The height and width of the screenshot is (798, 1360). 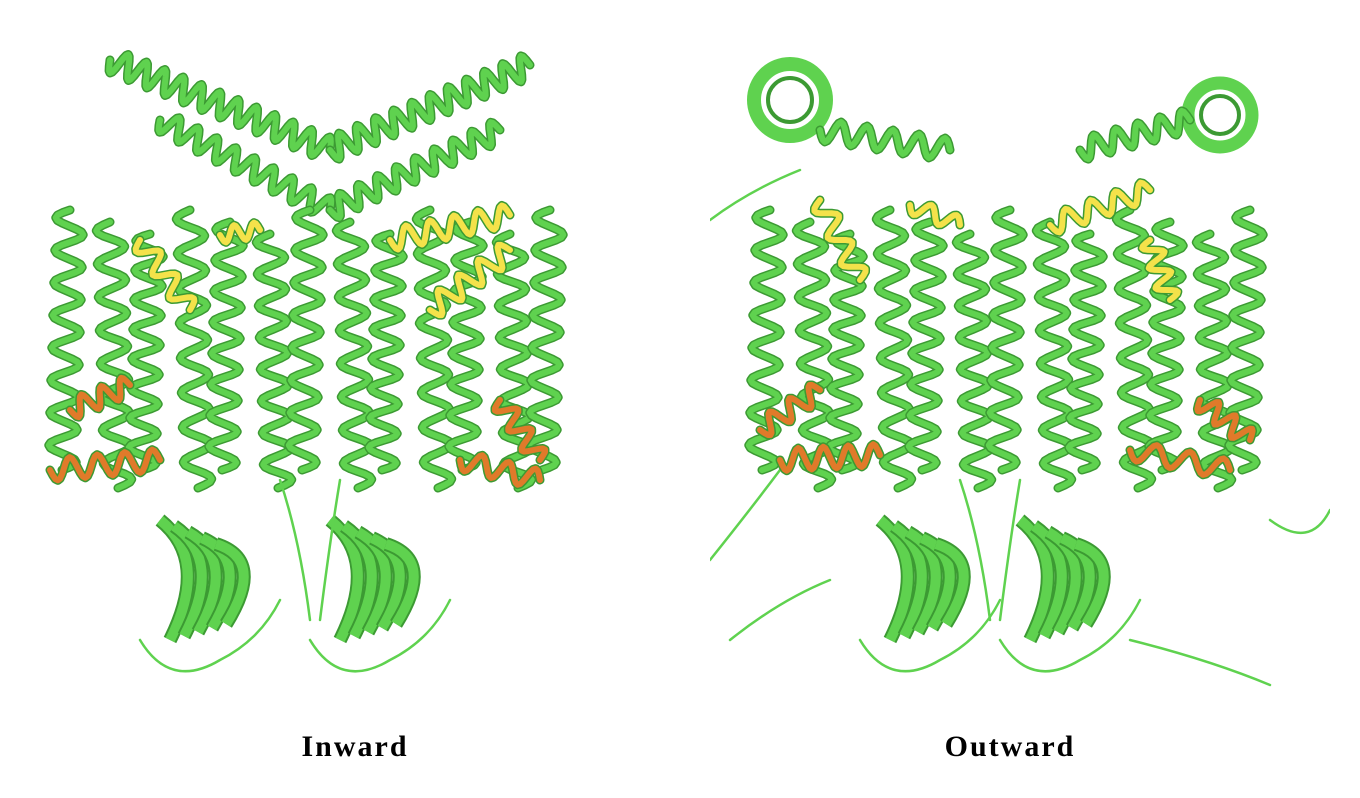 I want to click on caption-outward: Outward, so click(x=1010, y=746).